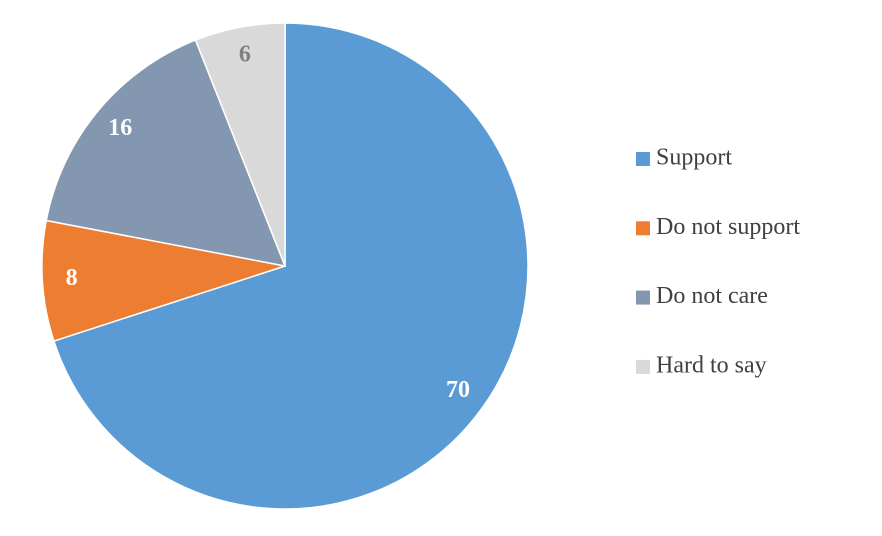  I want to click on legend-text: Do not care, so click(712, 296).